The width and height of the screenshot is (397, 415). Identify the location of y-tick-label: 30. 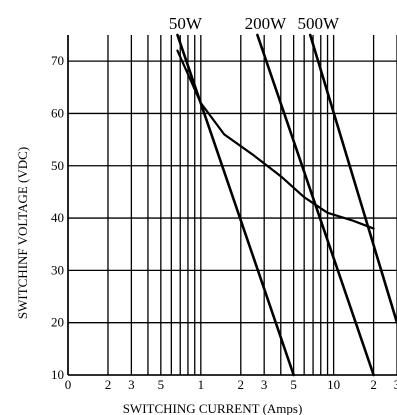
(57, 269).